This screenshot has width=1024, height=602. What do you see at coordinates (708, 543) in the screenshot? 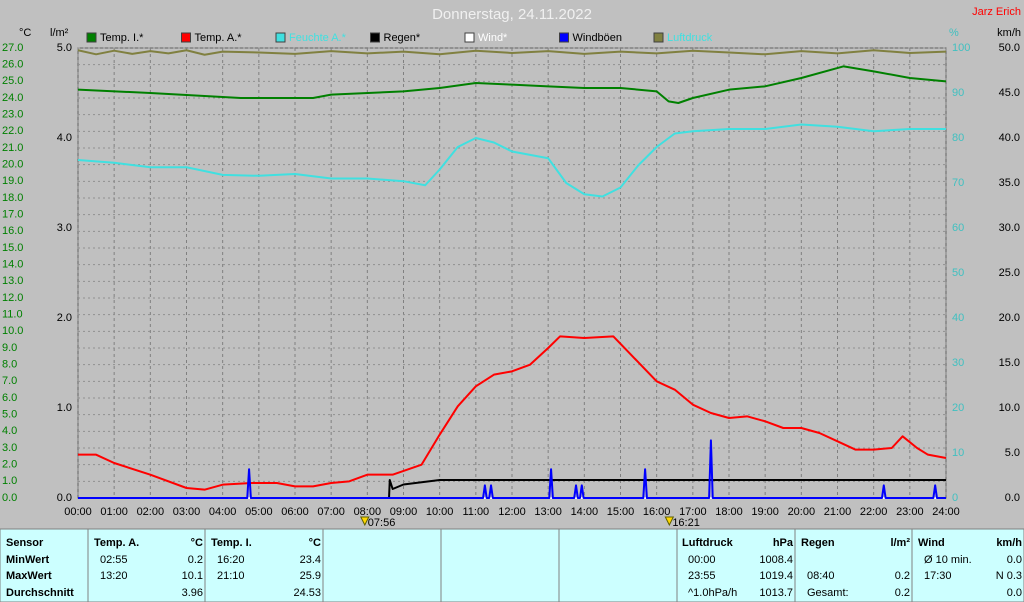
I see `table-header: Luftdruck` at bounding box center [708, 543].